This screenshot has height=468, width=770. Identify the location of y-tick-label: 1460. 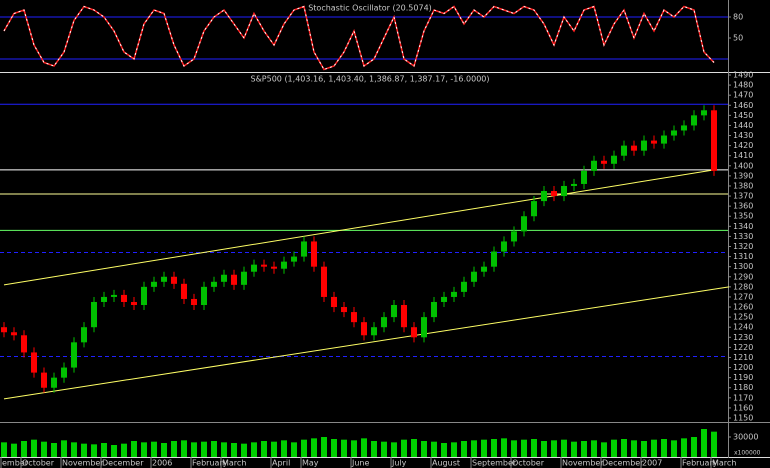
(743, 105).